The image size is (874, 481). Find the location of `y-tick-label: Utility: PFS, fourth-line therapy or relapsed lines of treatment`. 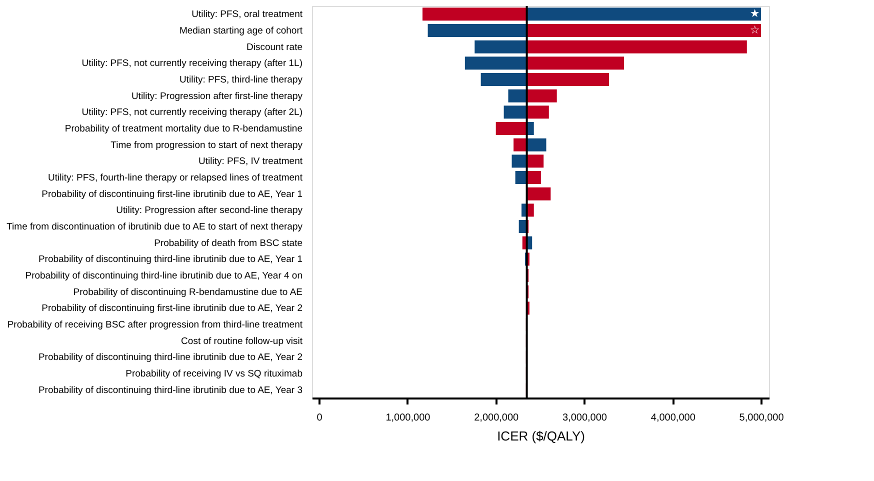

y-tick-label: Utility: PFS, fourth-line therapy or relapsed lines of treatment is located at coordinates (175, 178).